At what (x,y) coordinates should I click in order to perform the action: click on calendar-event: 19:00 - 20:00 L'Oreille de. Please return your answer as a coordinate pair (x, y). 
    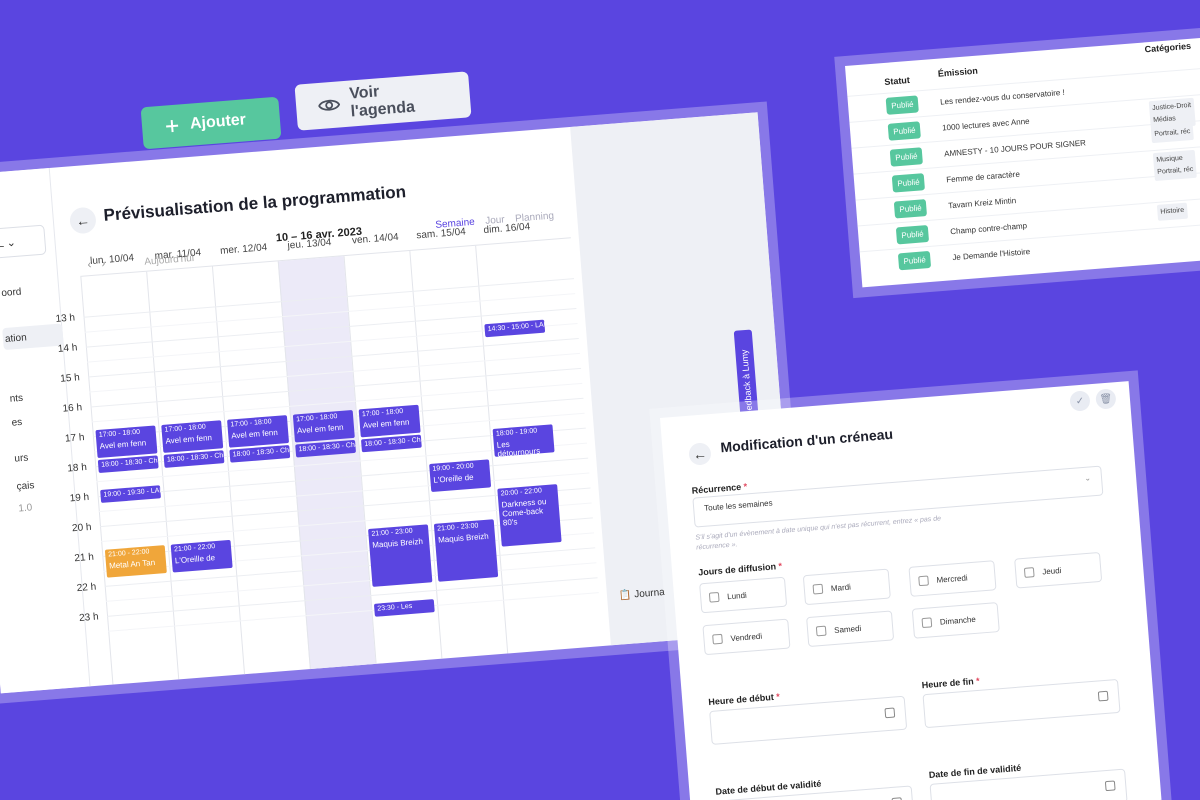
    Looking at the image, I should click on (460, 475).